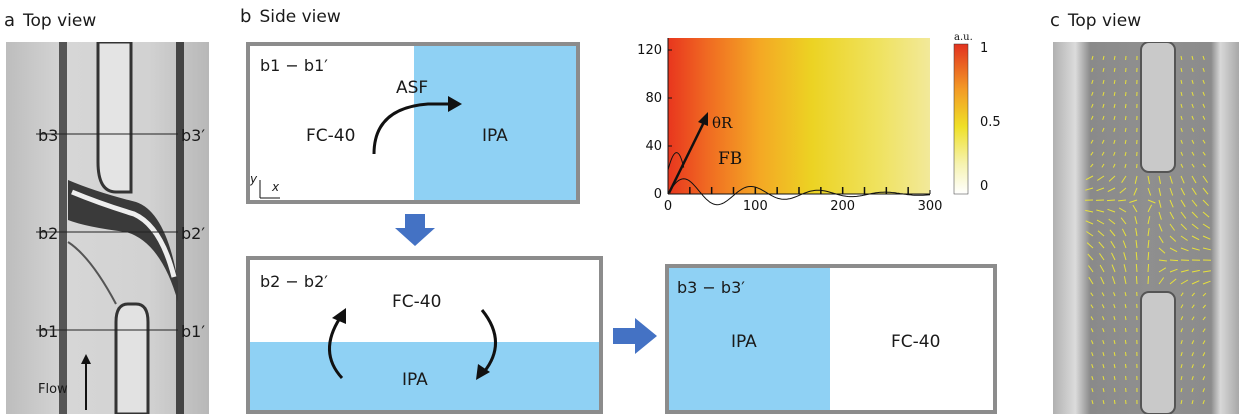 The width and height of the screenshot is (1239, 414). I want to click on section-label-b2-prime: b2′, so click(193, 233).